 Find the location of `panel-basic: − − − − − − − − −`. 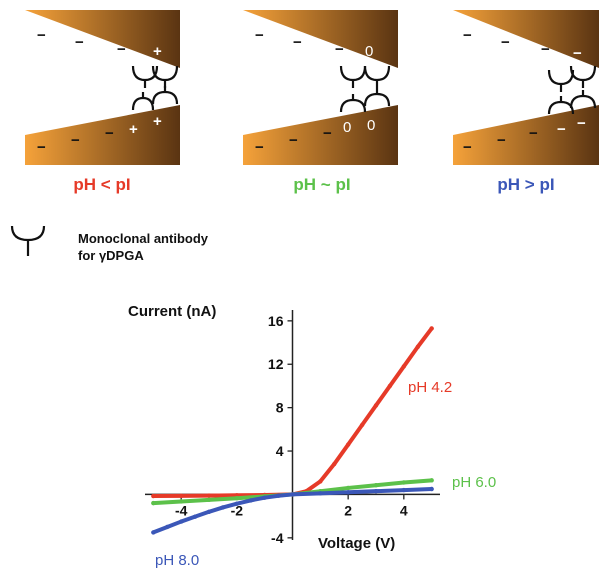

panel-basic: − − − − − − − − − is located at coordinates (526, 87).